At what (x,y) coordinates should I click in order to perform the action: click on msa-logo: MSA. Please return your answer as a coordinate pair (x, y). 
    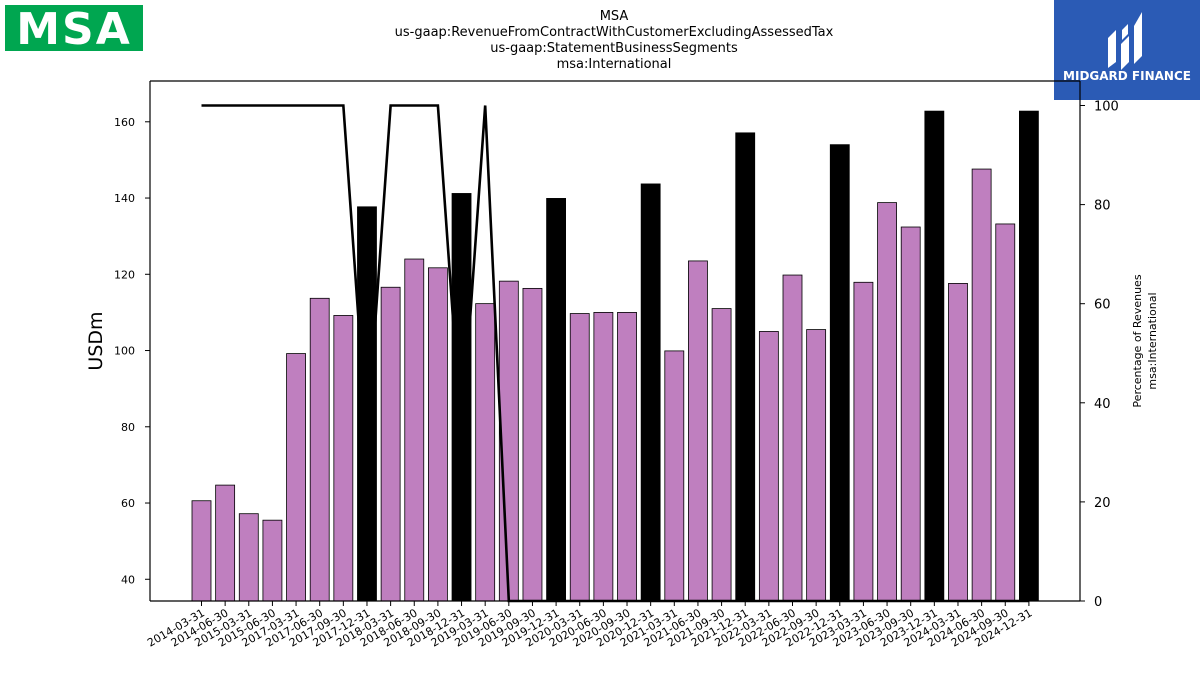
    Looking at the image, I should click on (74, 29).